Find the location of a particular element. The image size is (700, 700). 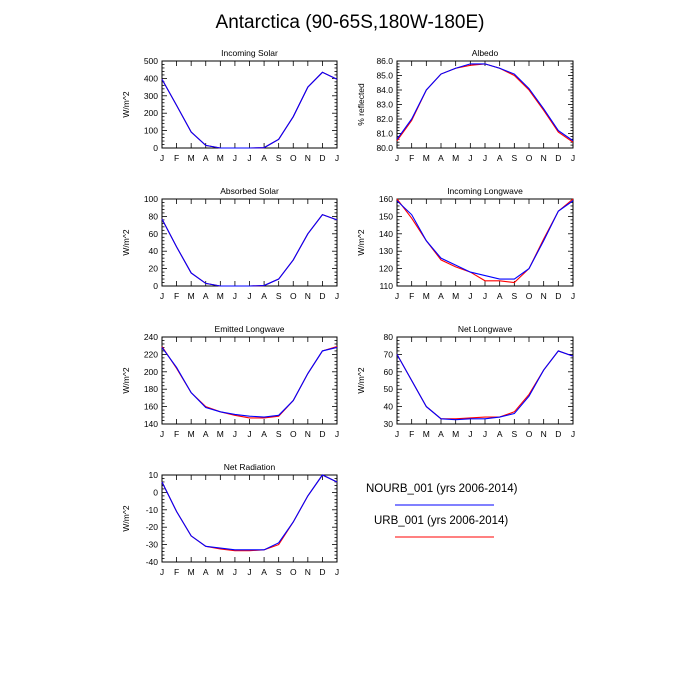

legend-label-urb: URB_001 (yrs 2006-2014) is located at coordinates (441, 521).